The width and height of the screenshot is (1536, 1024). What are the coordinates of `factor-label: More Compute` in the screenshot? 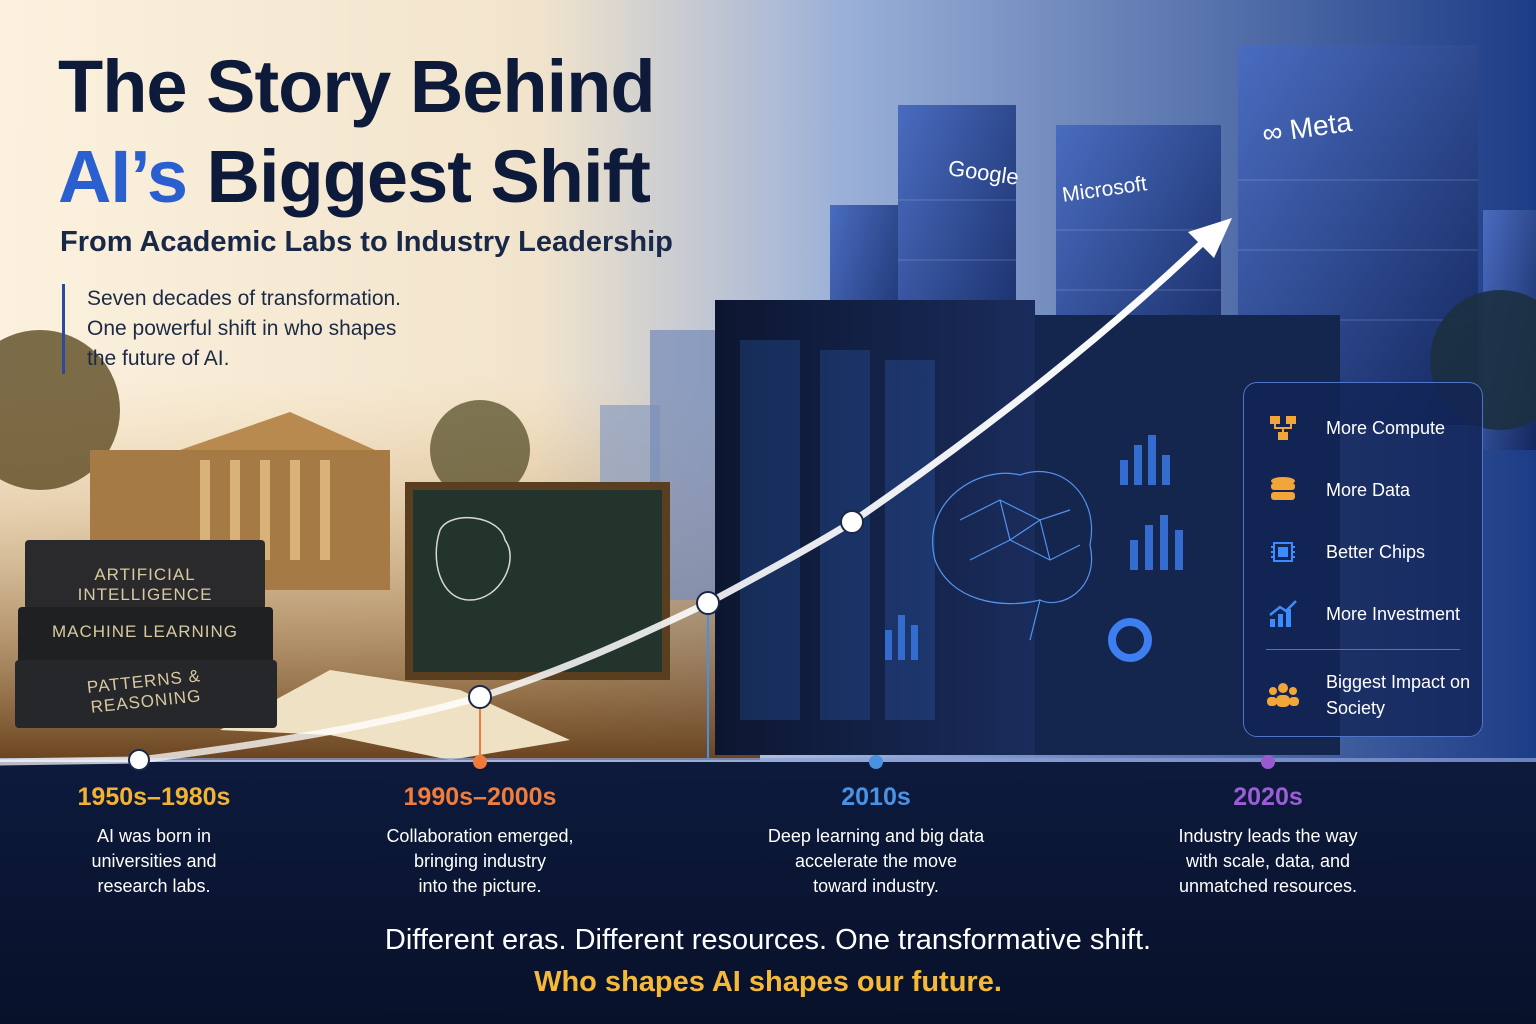 It's located at (1386, 428).